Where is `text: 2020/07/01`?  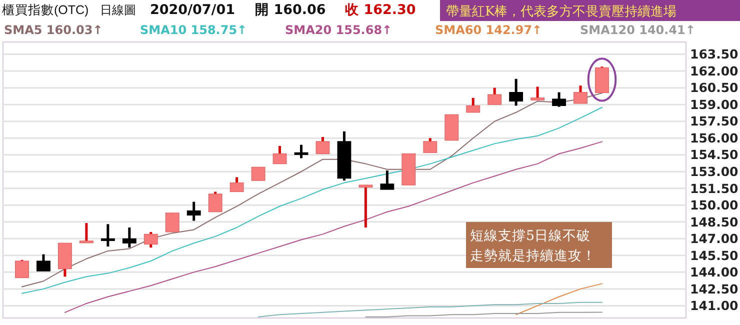 text: 2020/07/01 is located at coordinates (193, 10).